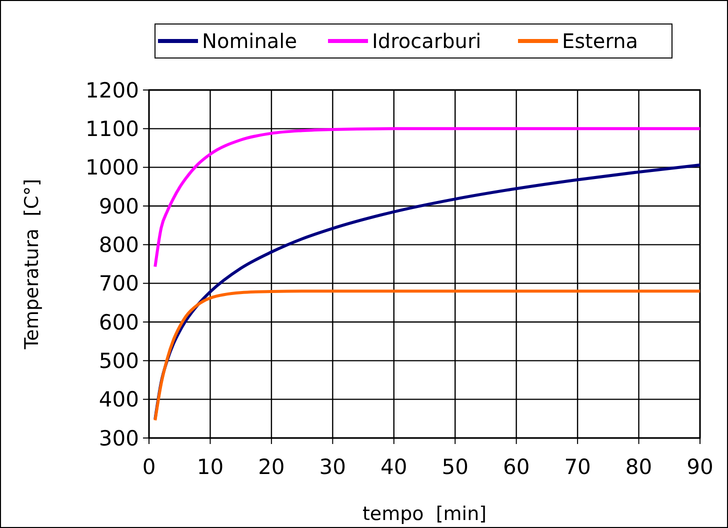  What do you see at coordinates (700, 467) in the screenshot?
I see `x-tick-label: 90` at bounding box center [700, 467].